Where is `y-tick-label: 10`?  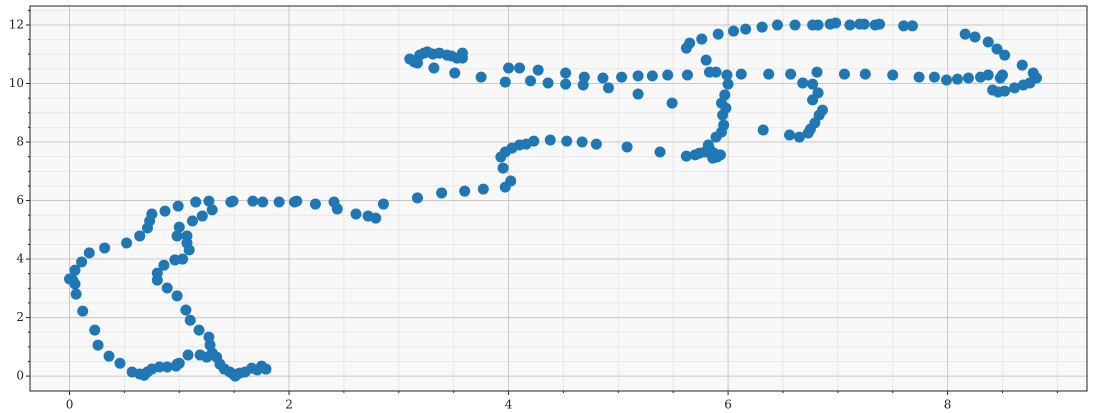 y-tick-label: 10 is located at coordinates (16, 83).